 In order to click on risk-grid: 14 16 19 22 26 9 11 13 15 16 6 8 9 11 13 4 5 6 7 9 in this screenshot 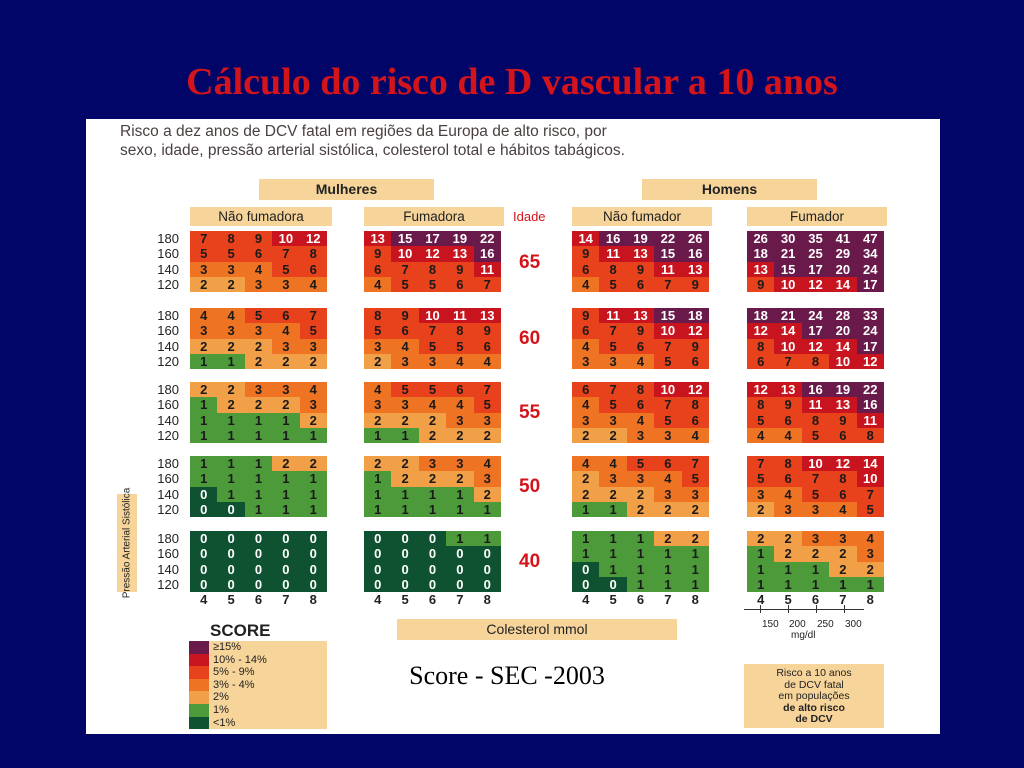, I will do `click(640, 261)`.